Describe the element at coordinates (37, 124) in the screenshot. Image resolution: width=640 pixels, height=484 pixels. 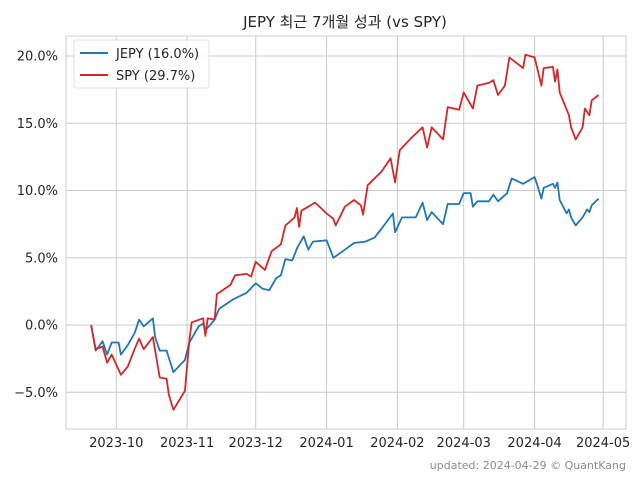
I see `y-tick-label: 15.0%` at that location.